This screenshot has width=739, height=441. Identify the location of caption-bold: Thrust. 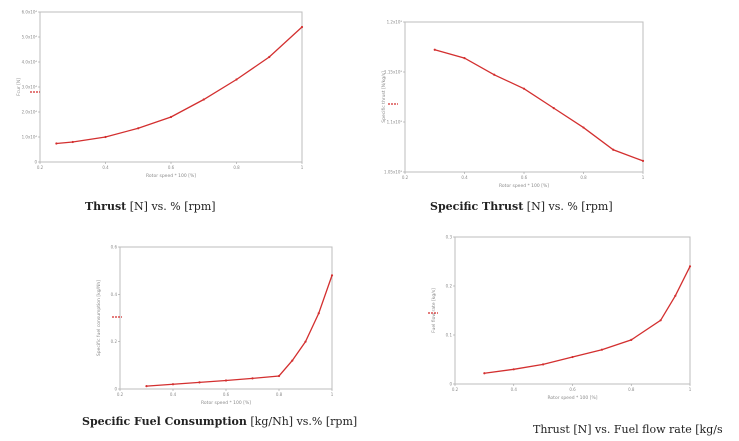
(106, 206).